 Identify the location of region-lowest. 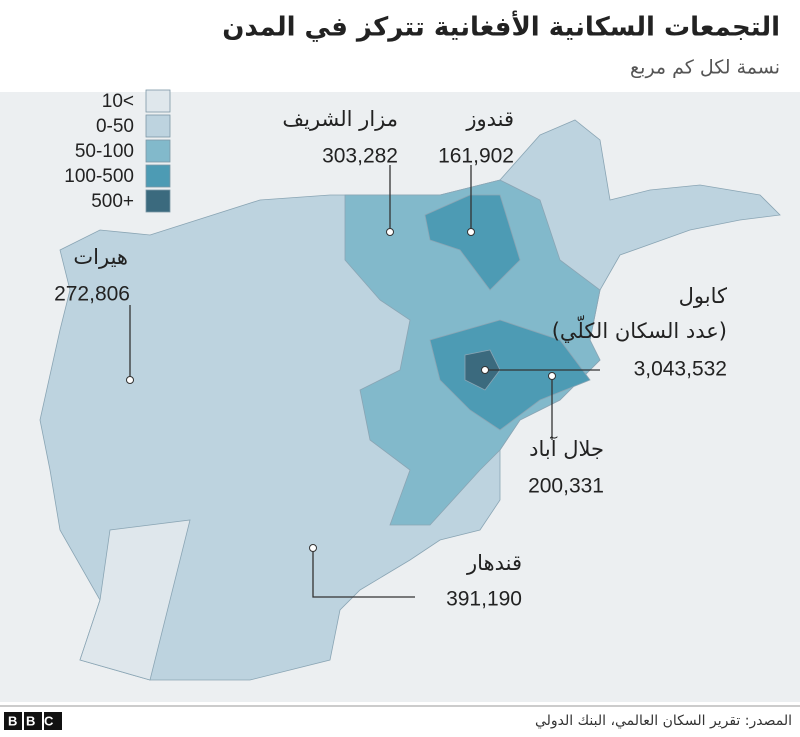
(135, 600).